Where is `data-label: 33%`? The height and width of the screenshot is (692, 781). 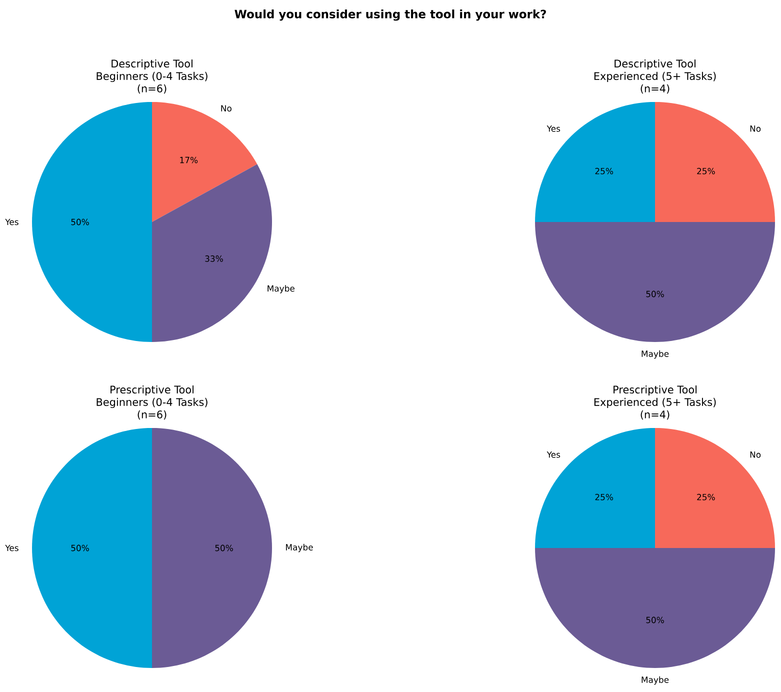
data-label: 33% is located at coordinates (214, 258).